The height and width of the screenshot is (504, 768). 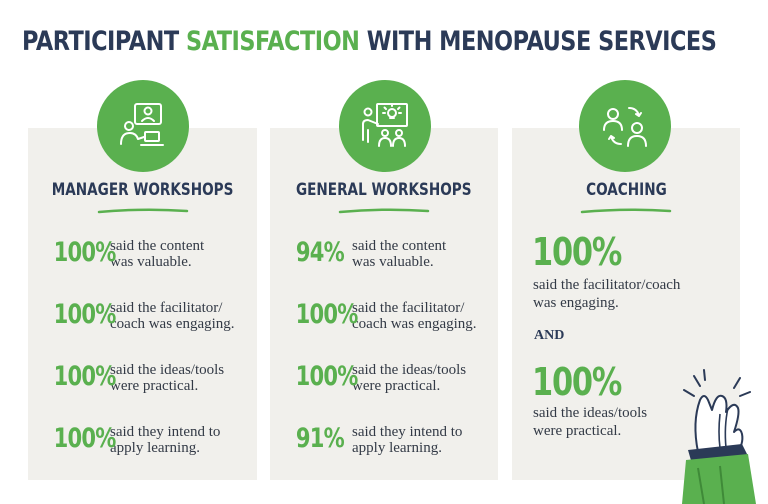 I want to click on title-accent: SATISFACTION, so click(x=272, y=41).